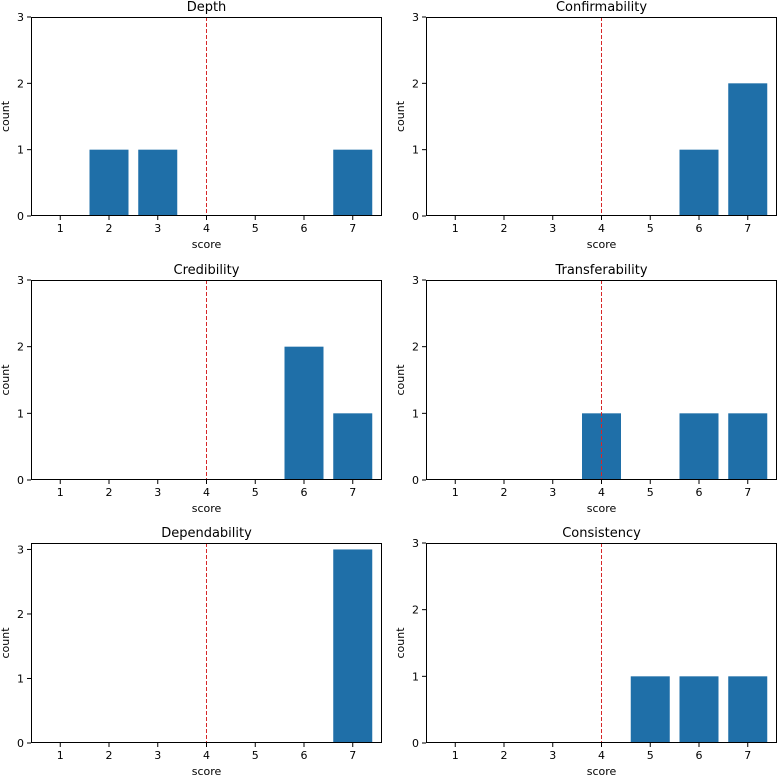  What do you see at coordinates (601, 533) in the screenshot?
I see `chart-title: Consistency` at bounding box center [601, 533].